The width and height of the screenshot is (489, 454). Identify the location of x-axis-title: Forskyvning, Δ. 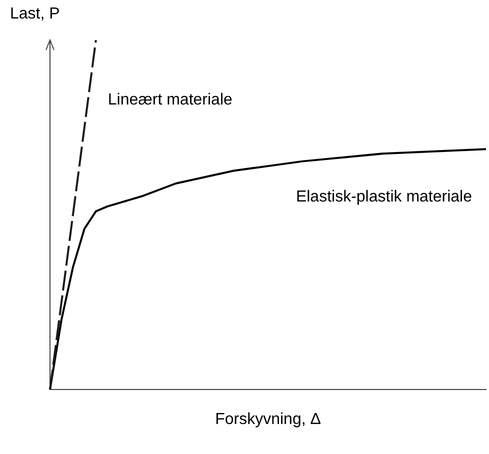
(268, 419).